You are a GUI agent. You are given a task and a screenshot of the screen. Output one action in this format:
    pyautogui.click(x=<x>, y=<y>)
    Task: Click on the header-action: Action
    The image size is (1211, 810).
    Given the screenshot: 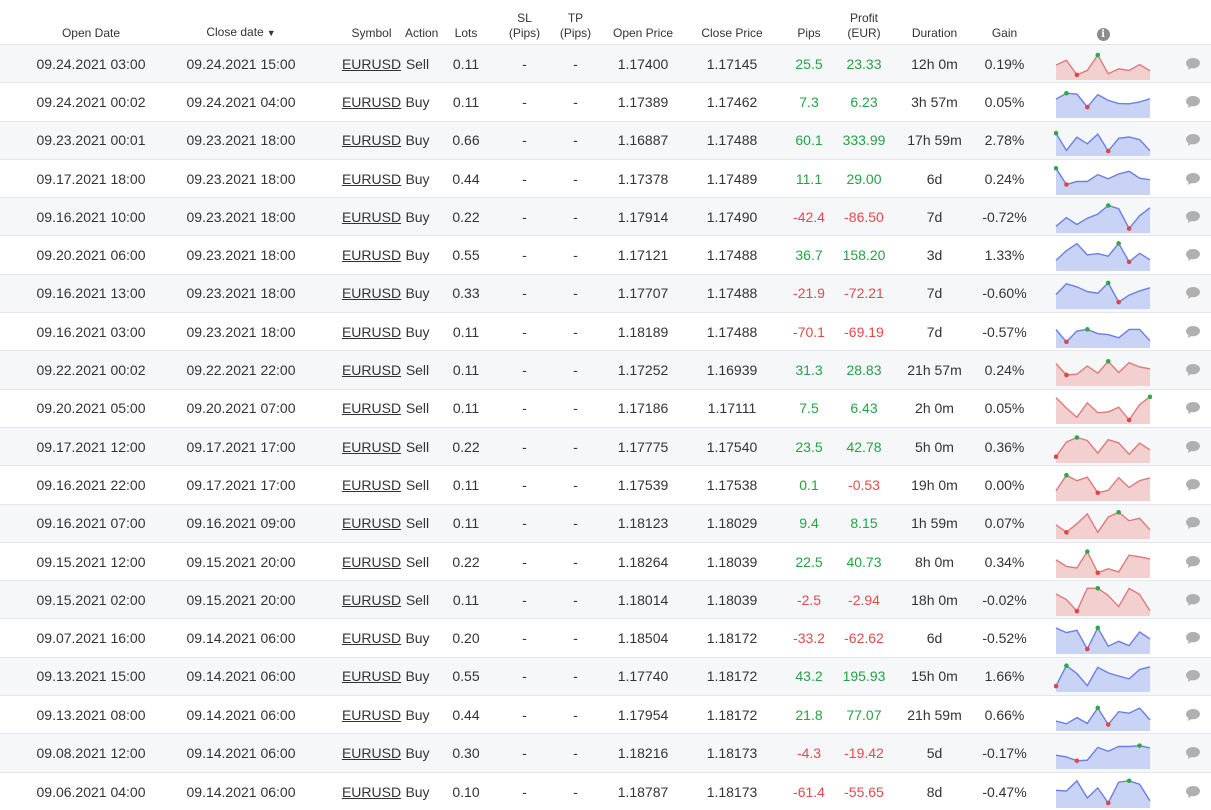 What is the action you would take?
    pyautogui.click(x=417, y=22)
    